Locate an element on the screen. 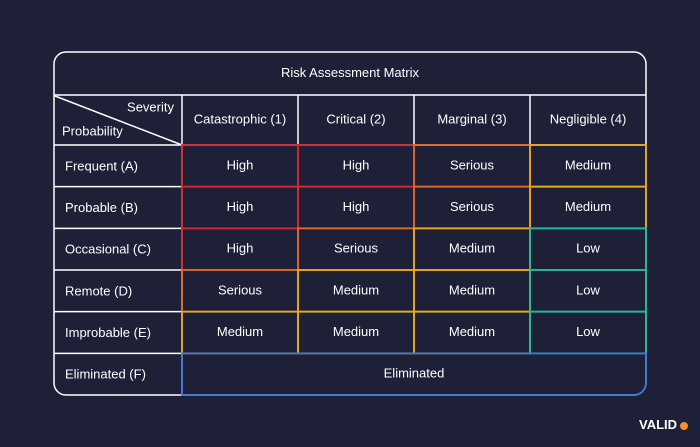 The width and height of the screenshot is (700, 447). brand-dot is located at coordinates (684, 426).